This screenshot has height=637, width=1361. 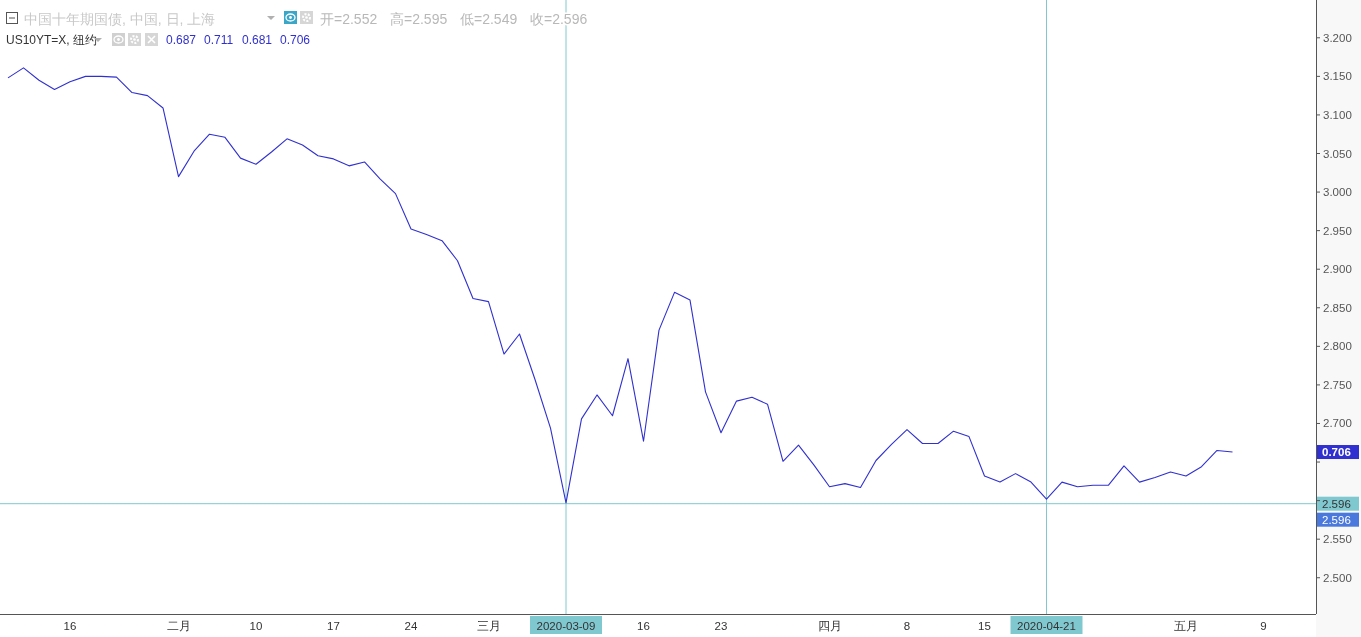 What do you see at coordinates (256, 626) in the screenshot?
I see `x-tick-label: 10` at bounding box center [256, 626].